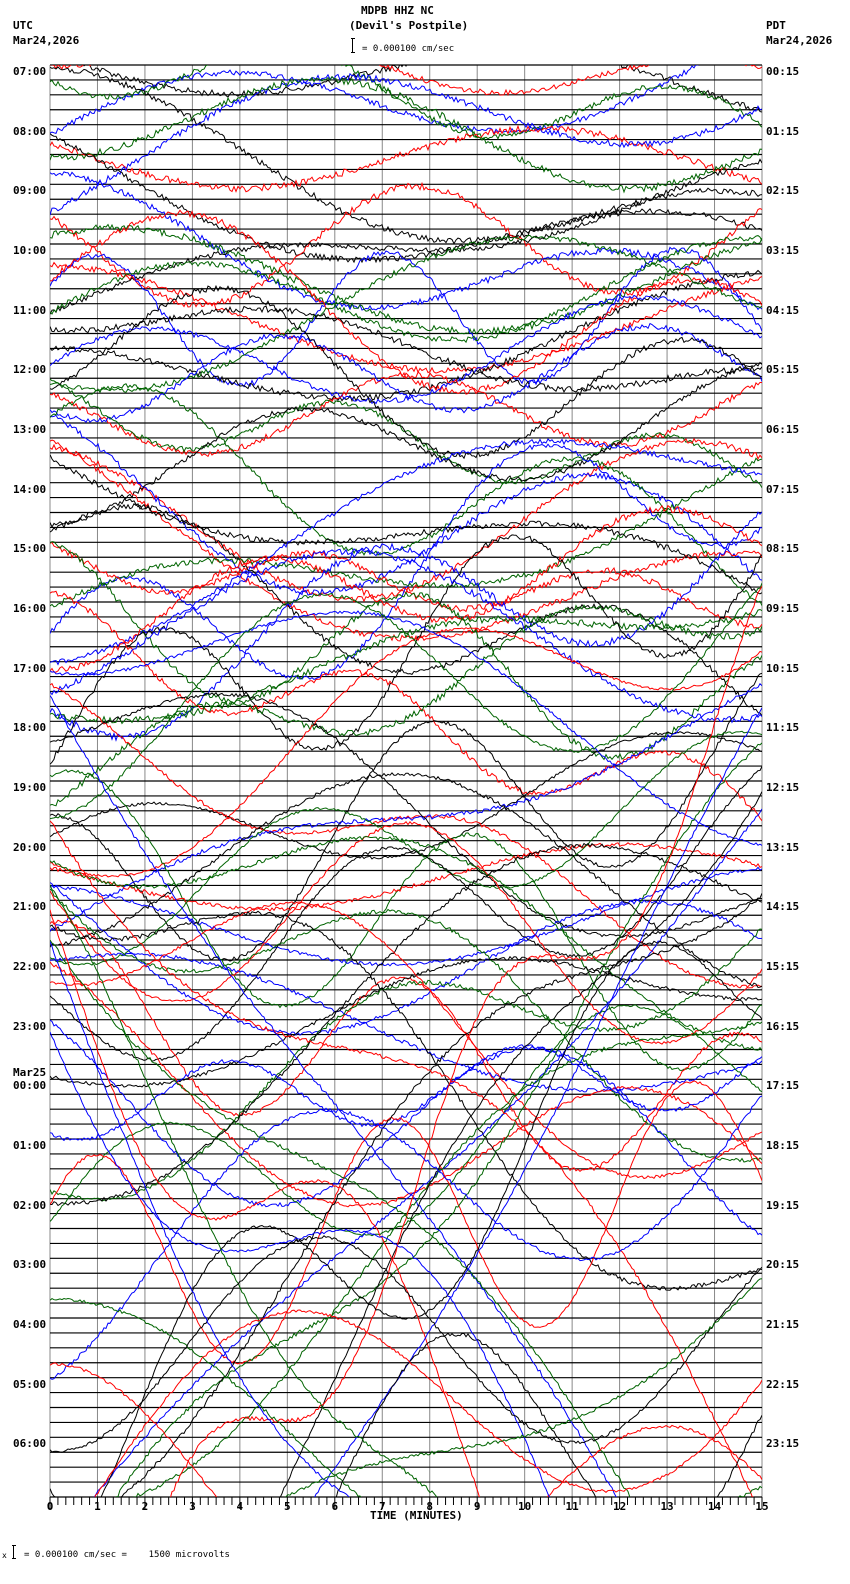 The width and height of the screenshot is (850, 1584). I want to click on footer-scale-text: = 0.000100 cm/sec = 1500 microvolts, so click(127, 1555).